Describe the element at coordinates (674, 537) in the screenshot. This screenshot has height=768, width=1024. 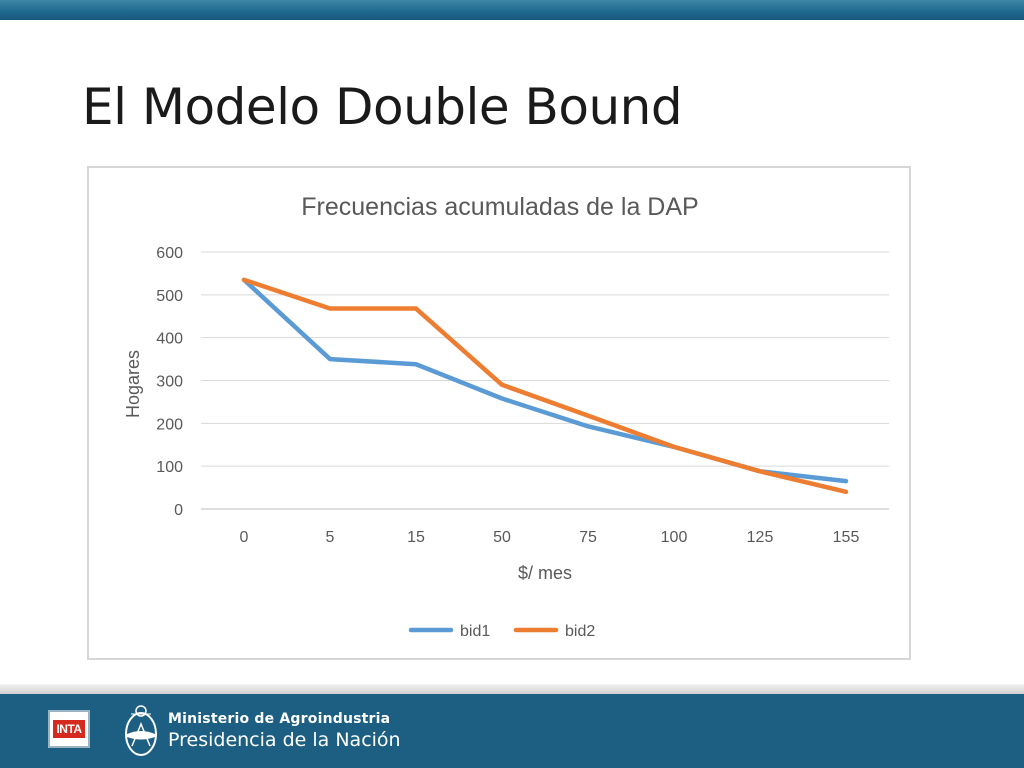
I see `x-tick-label: 100` at that location.